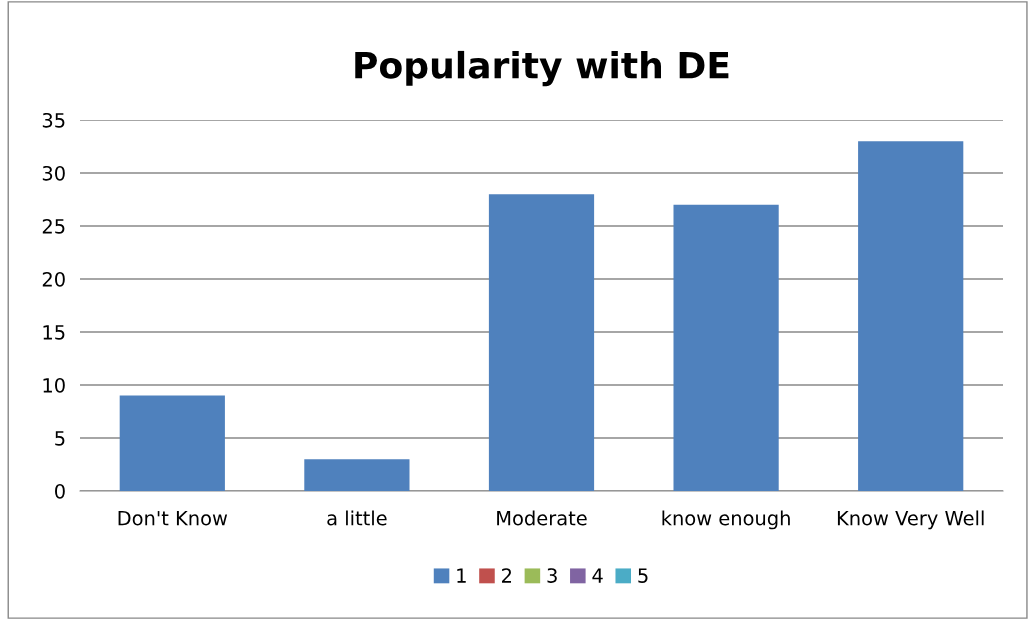 The image size is (1029, 620). I want to click on y-tick-label: 15, so click(54, 332).